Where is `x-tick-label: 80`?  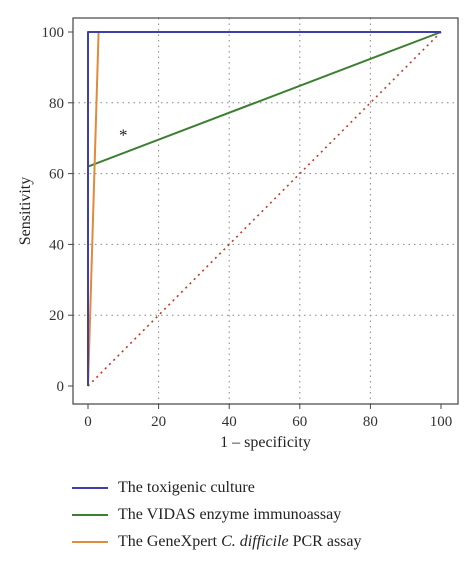
x-tick-label: 80 is located at coordinates (370, 422).